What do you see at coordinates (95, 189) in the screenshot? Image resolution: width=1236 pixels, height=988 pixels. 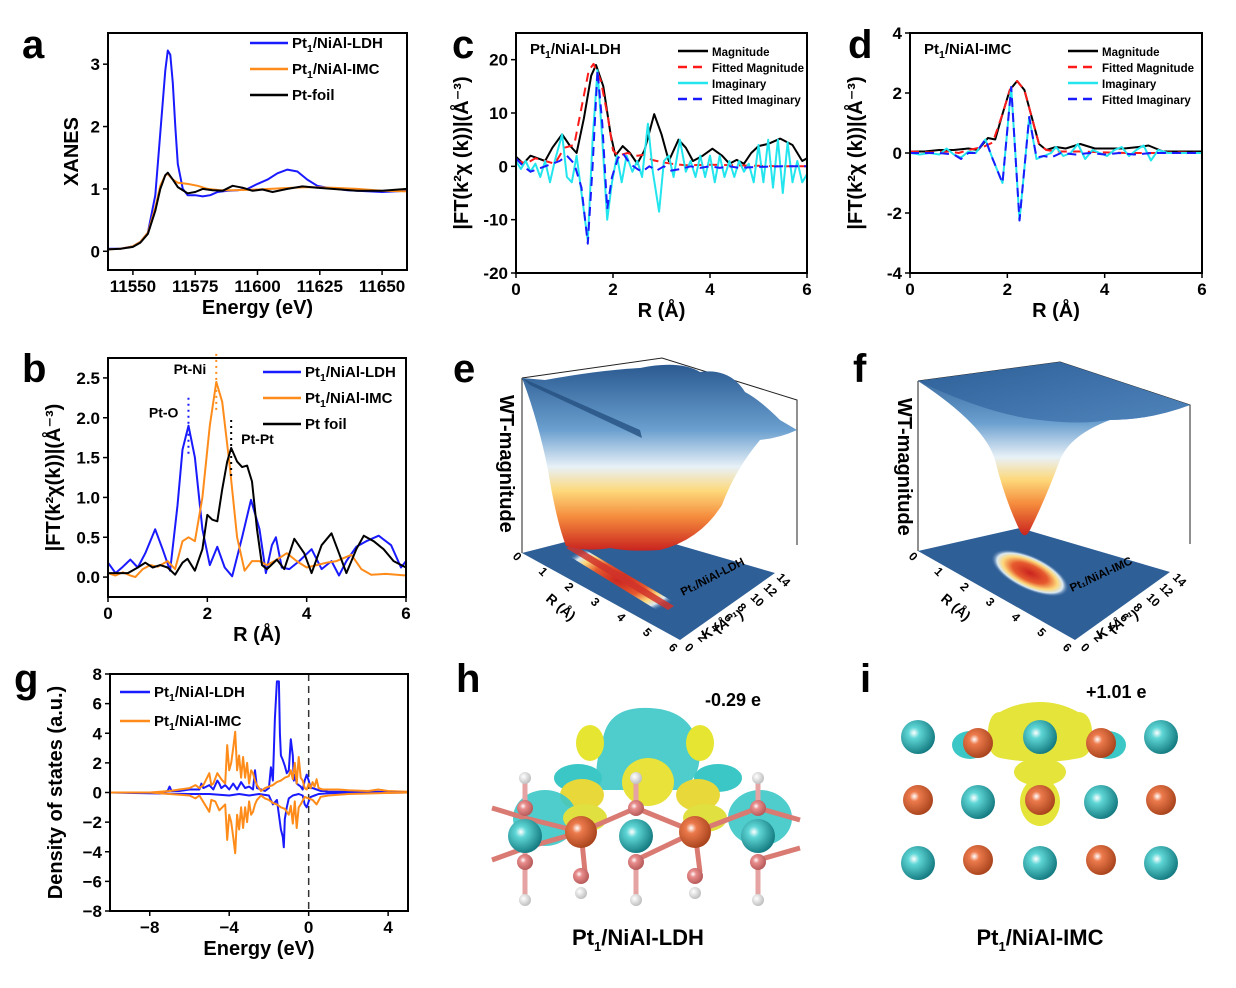 I see `y-tick-label: 1` at bounding box center [95, 189].